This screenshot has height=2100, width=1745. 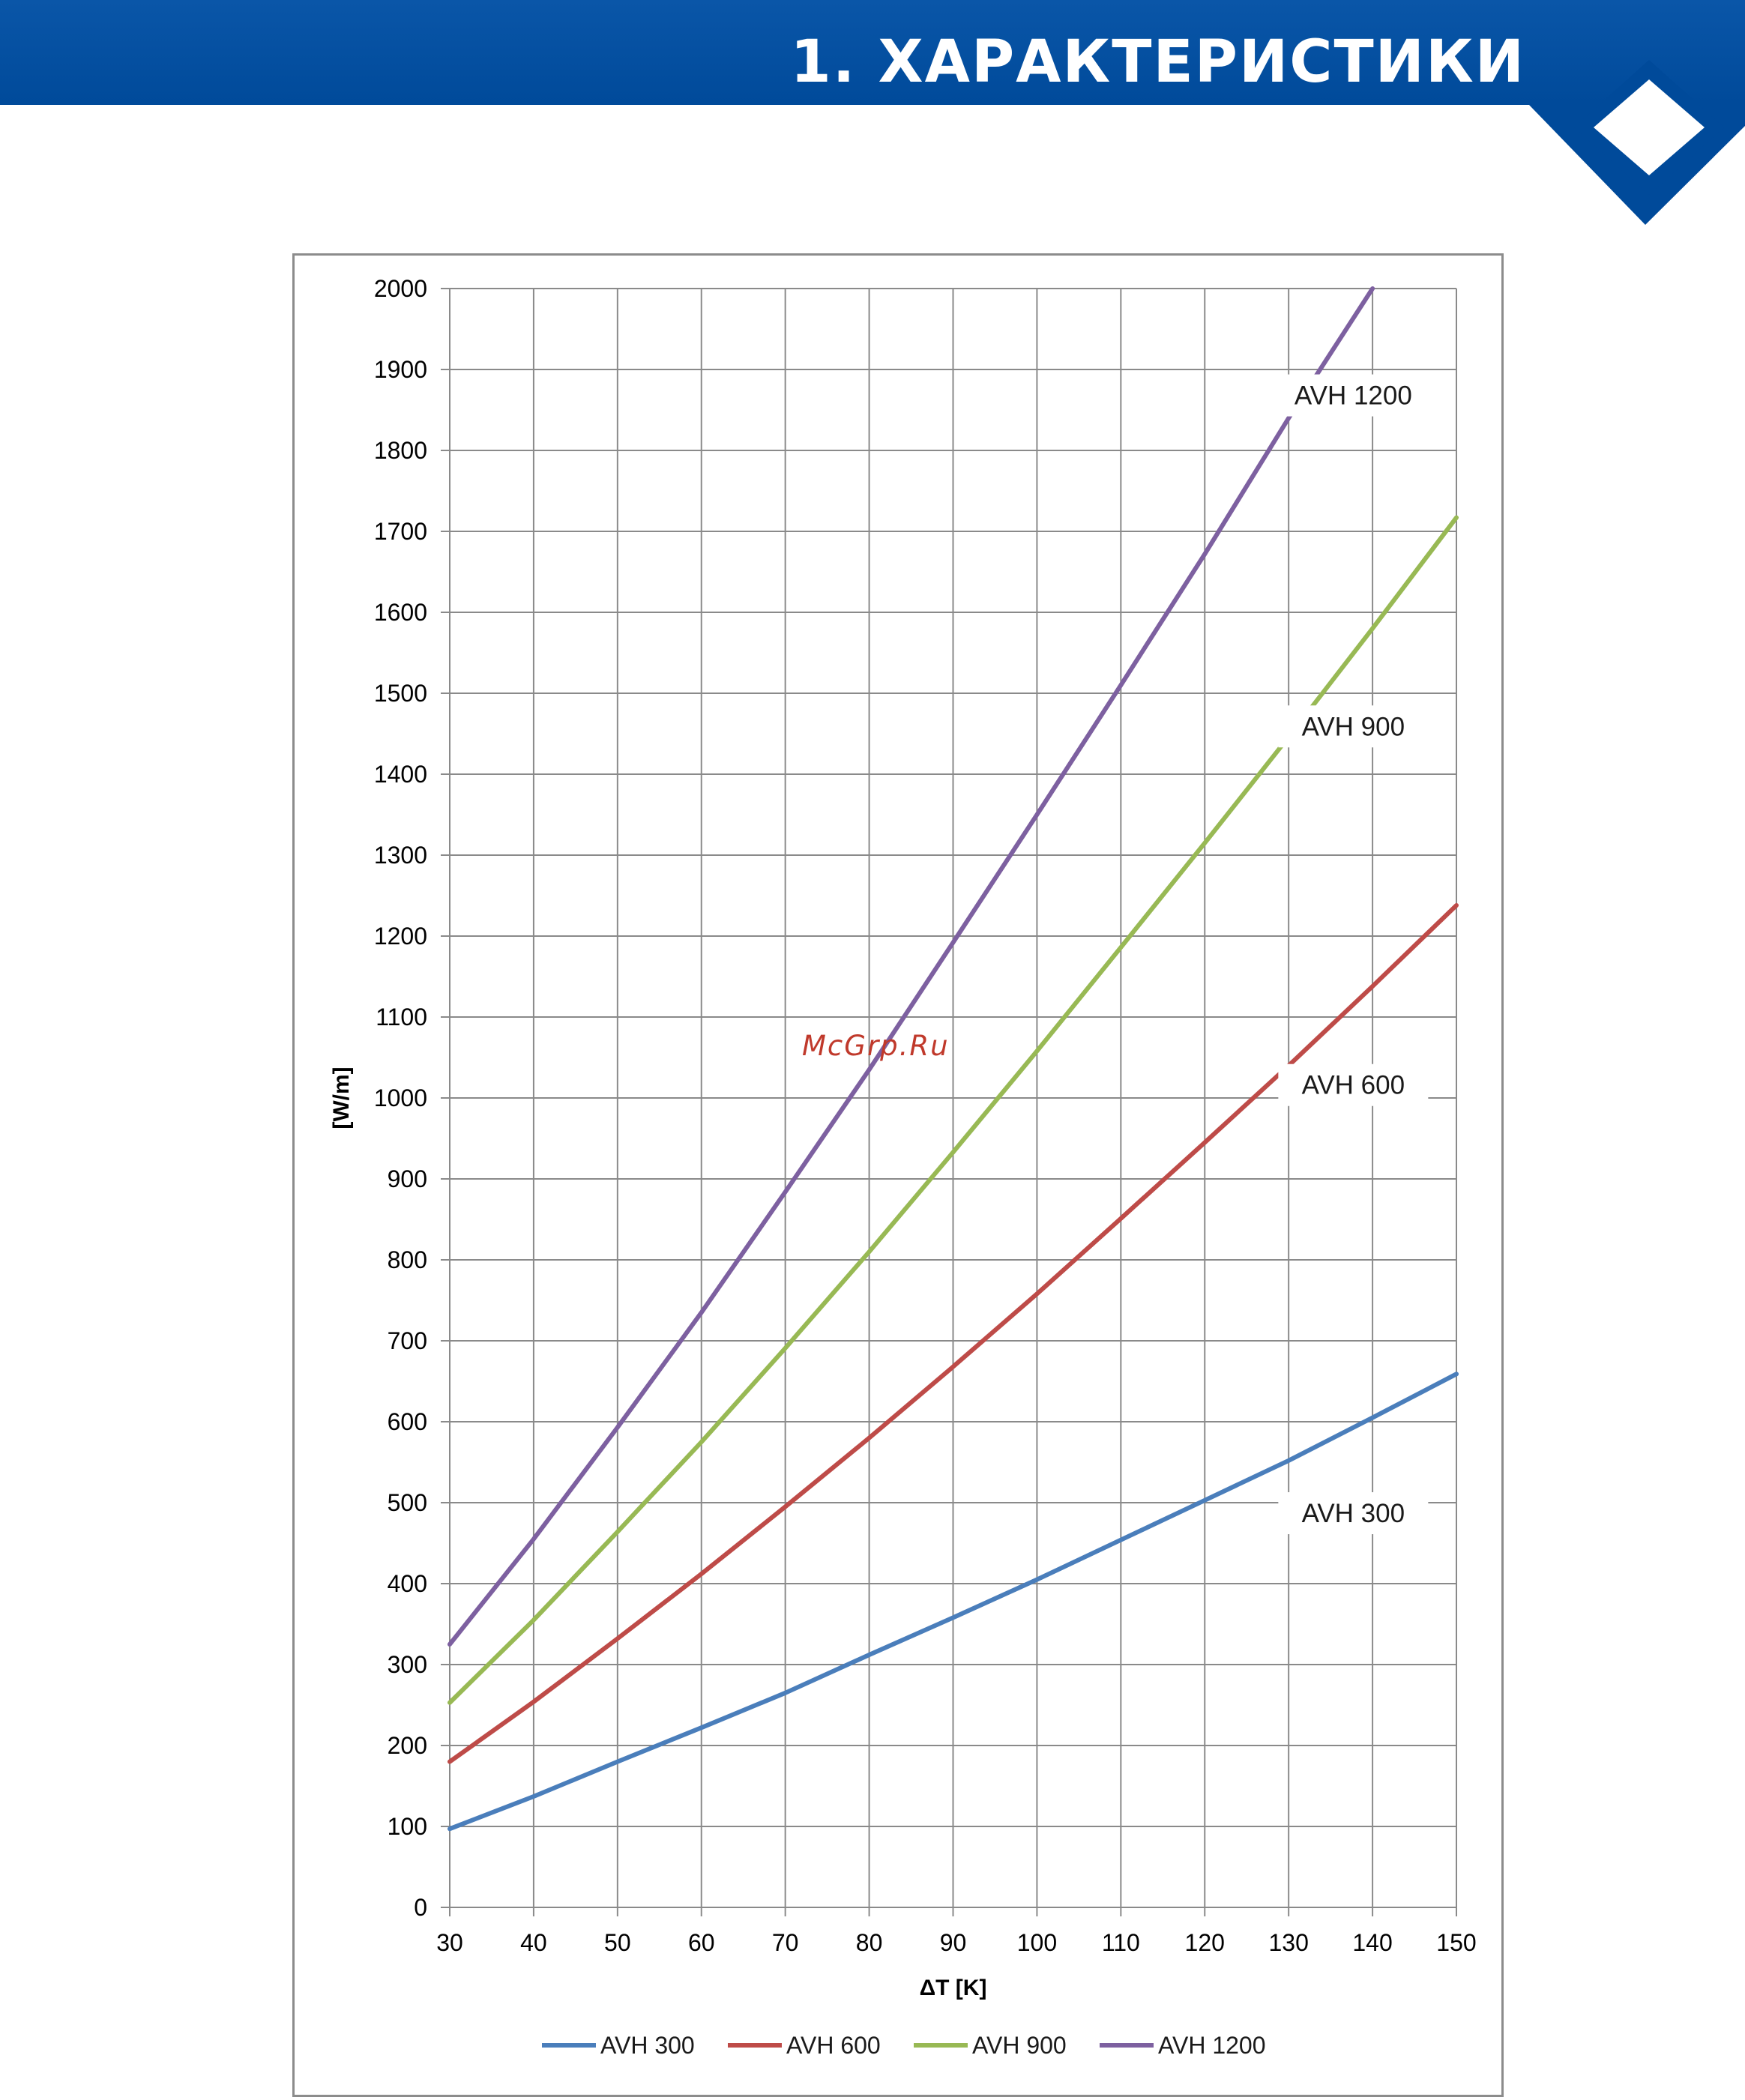 I want to click on y-tick-label: 700, so click(x=407, y=1340).